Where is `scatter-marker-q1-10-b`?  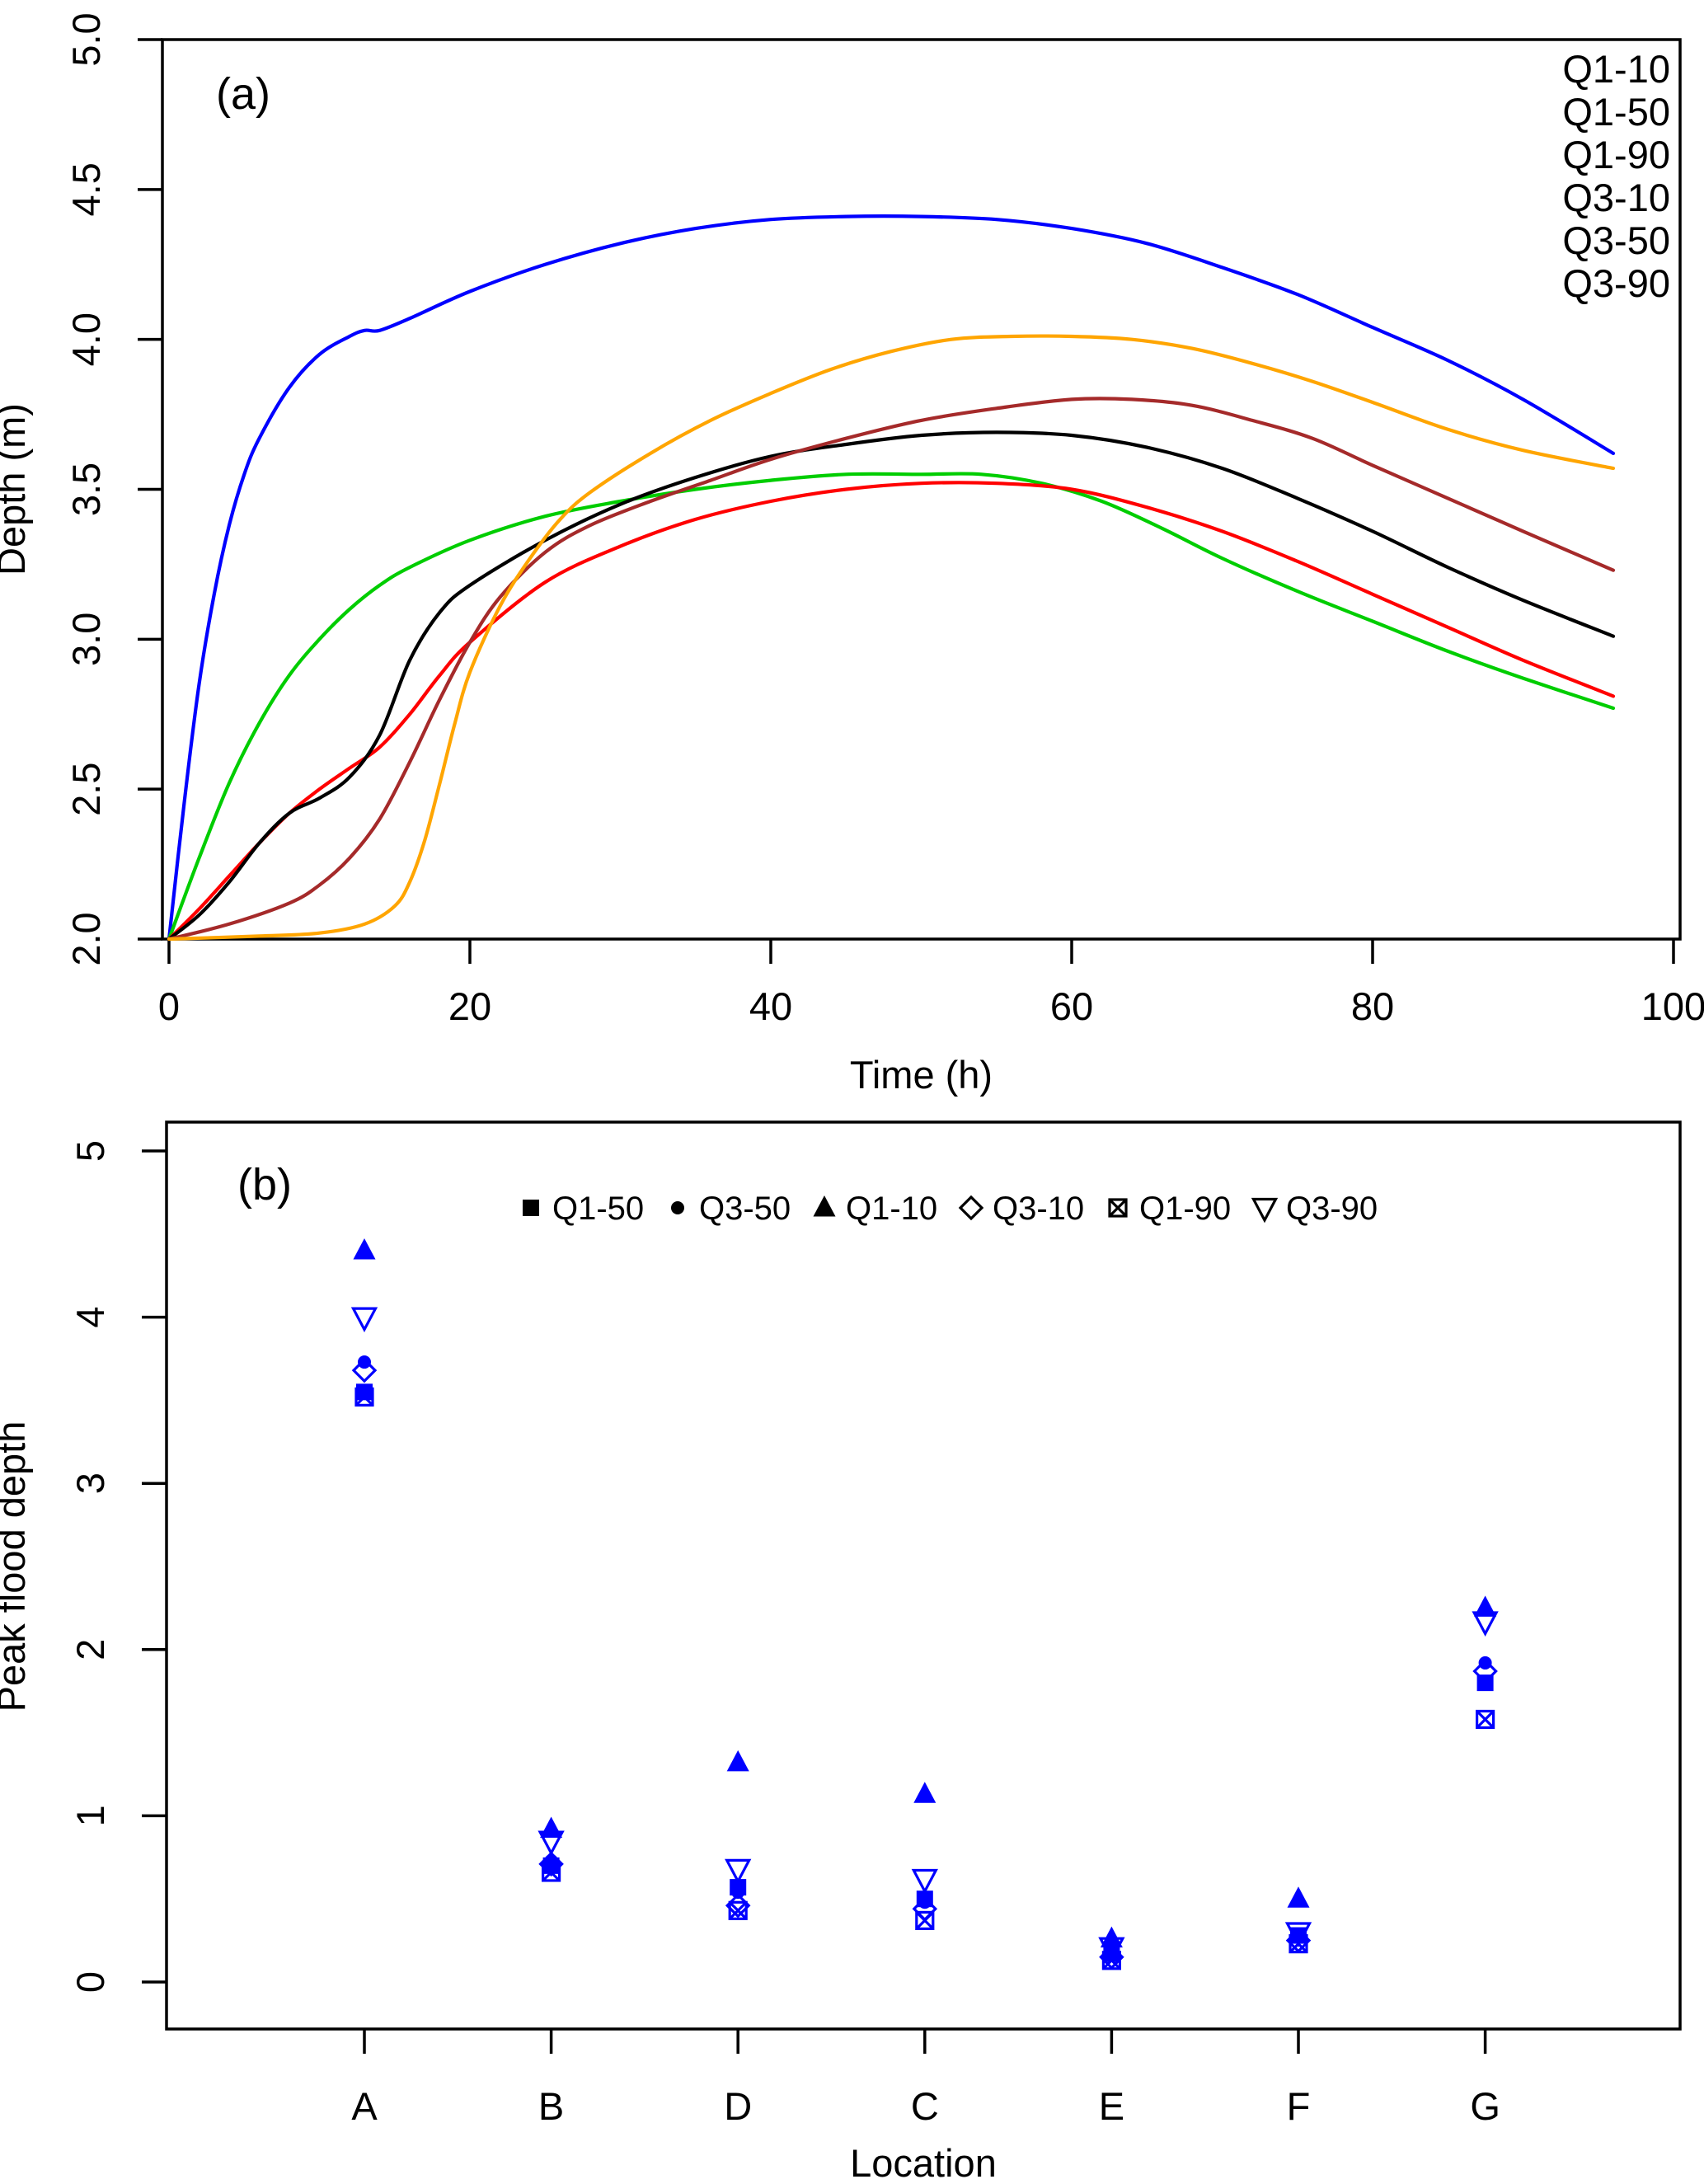
scatter-marker-q1-10-b is located at coordinates (551, 1827).